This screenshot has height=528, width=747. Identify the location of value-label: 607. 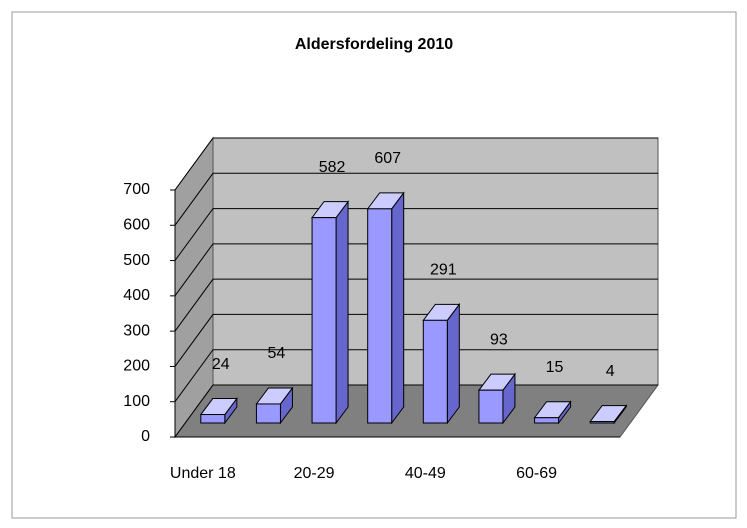
(387, 158).